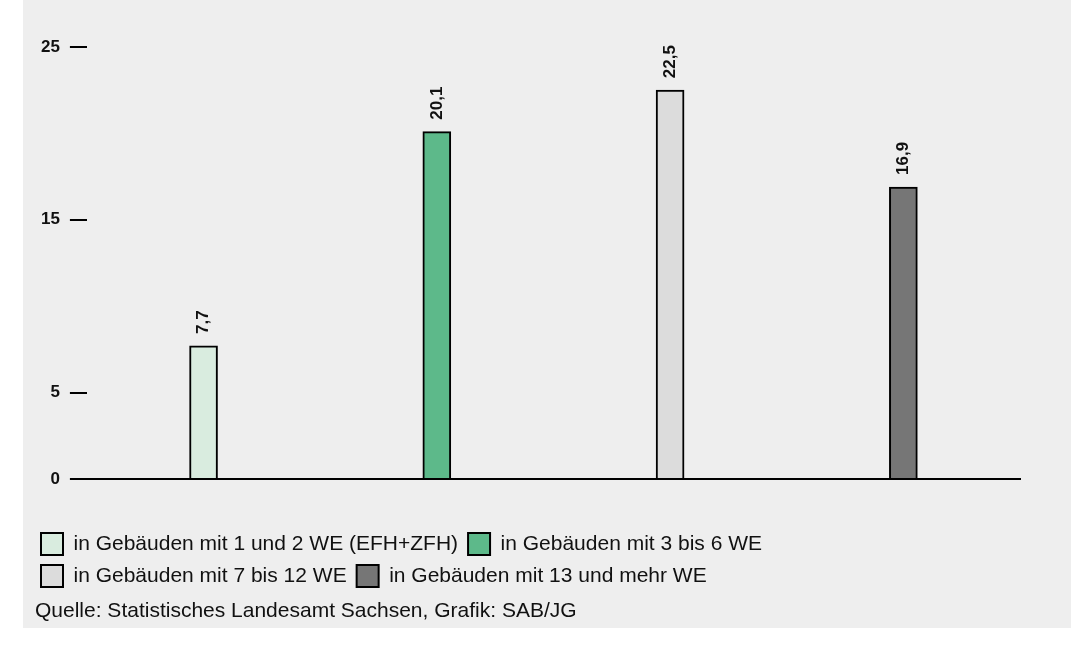 Image resolution: width=1071 pixels, height=660 pixels. I want to click on y-tick-label: 25, so click(50, 46).